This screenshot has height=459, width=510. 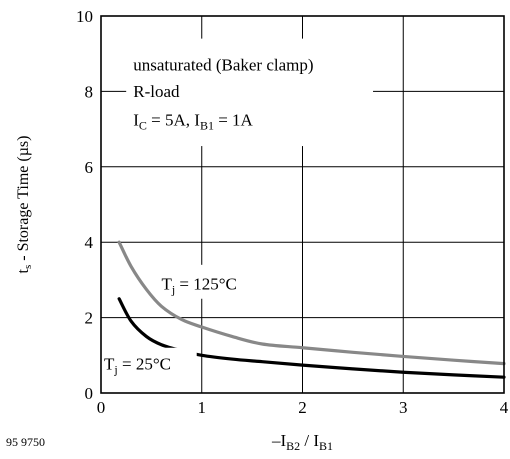 I want to click on y-axis-label-rest: - Storage Time (µs), so click(x=23, y=200).